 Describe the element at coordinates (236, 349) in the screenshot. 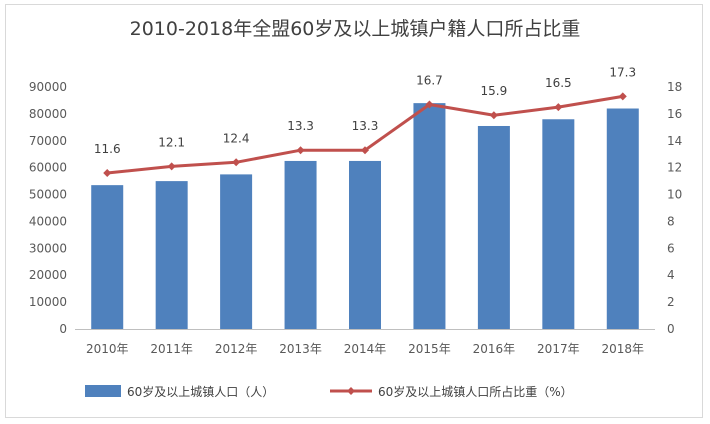

I see `x-tick-label: 2012年` at that location.